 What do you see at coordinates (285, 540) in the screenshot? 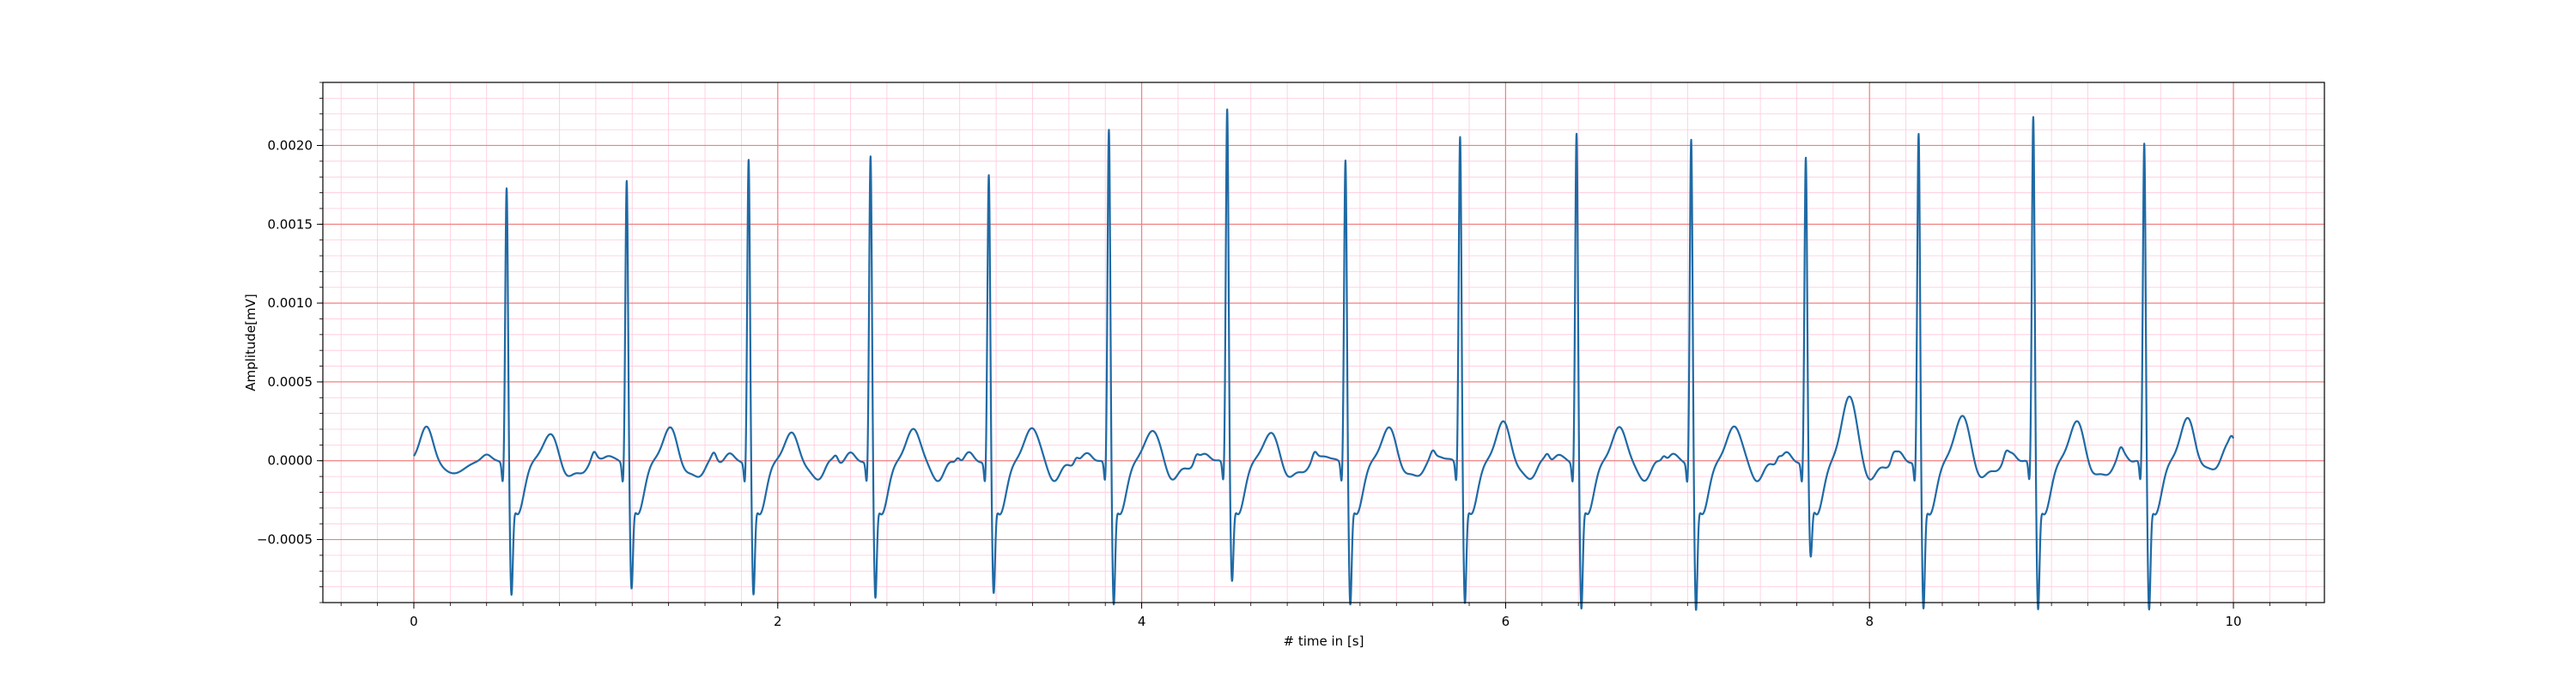
I see `y-tick-label: −0.0005` at bounding box center [285, 540].